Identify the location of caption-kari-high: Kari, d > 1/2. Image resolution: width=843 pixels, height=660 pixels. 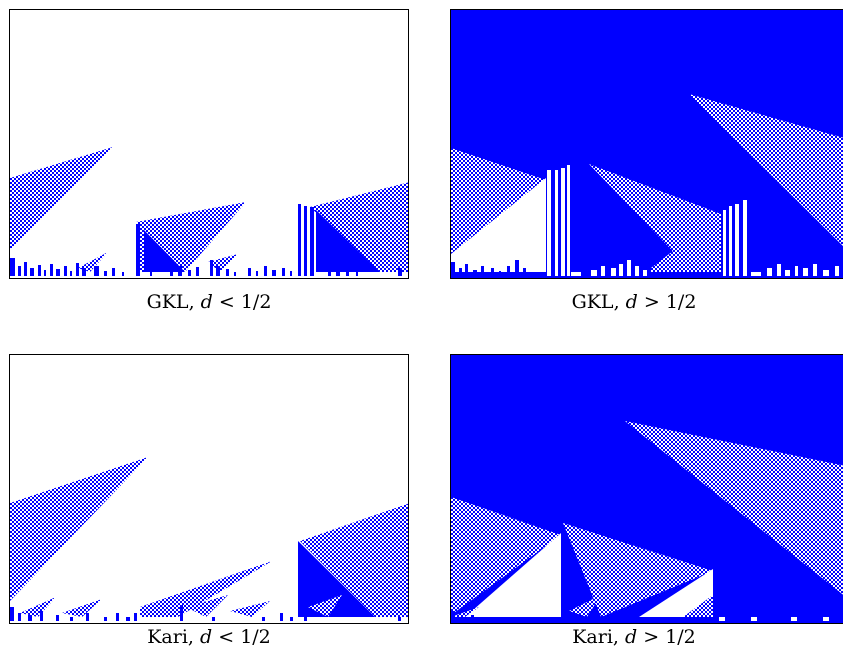
(634, 637).